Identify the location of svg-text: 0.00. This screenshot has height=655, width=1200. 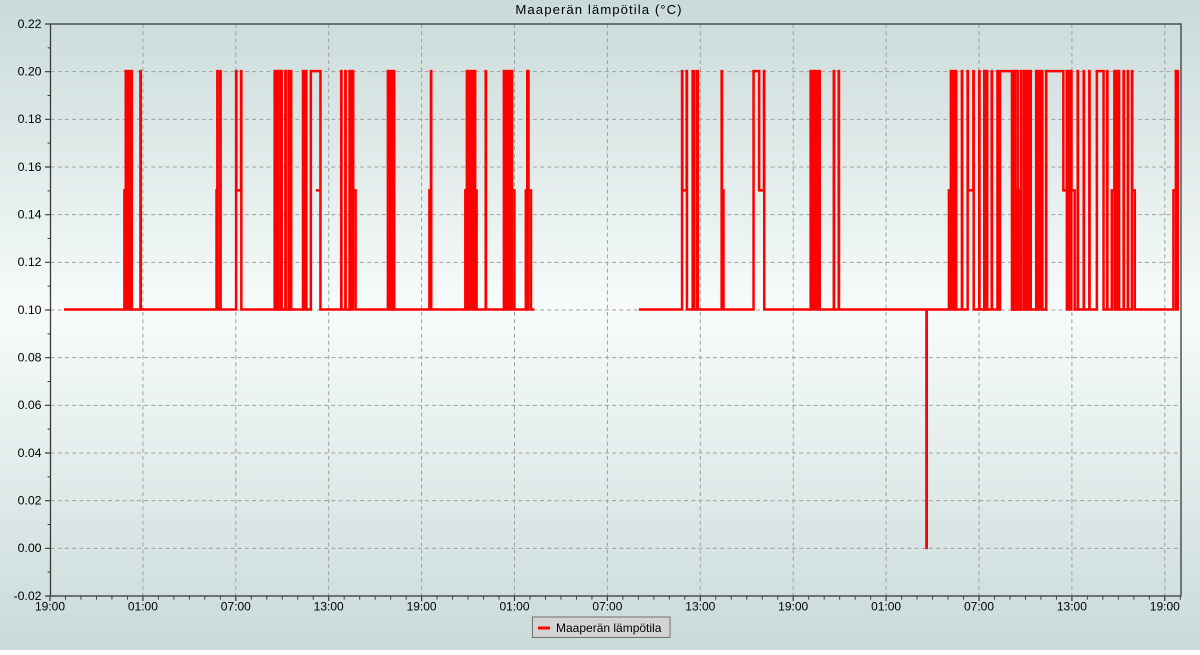
(30, 548).